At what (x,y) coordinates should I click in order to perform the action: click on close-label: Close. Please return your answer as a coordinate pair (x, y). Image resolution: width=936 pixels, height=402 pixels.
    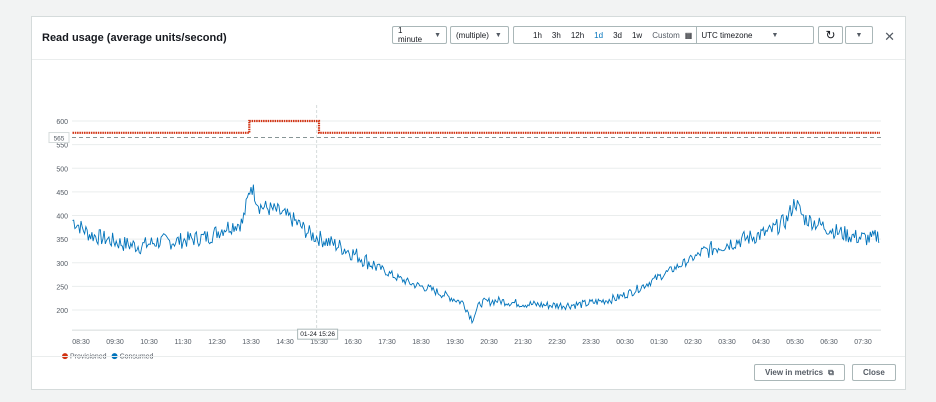
    Looking at the image, I should click on (874, 372).